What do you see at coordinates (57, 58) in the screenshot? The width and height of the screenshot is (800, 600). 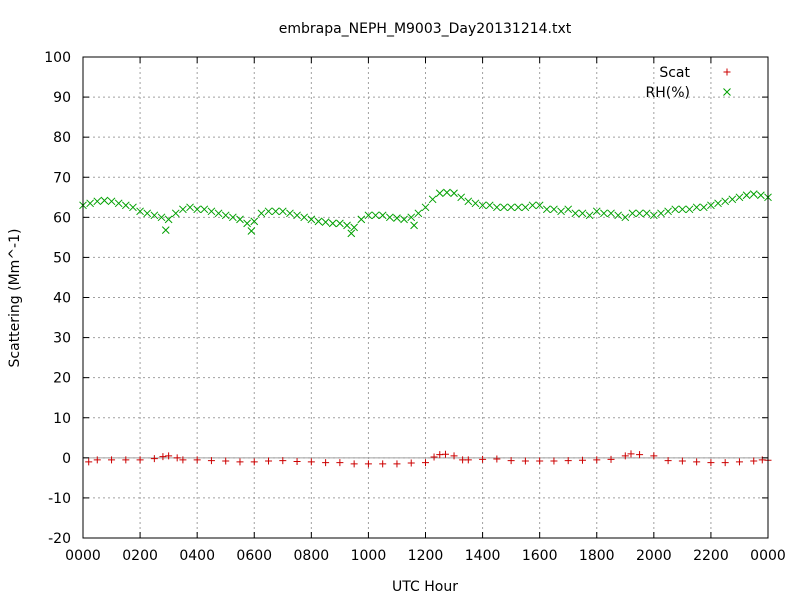 I see `y-tick-label: 100` at bounding box center [57, 58].